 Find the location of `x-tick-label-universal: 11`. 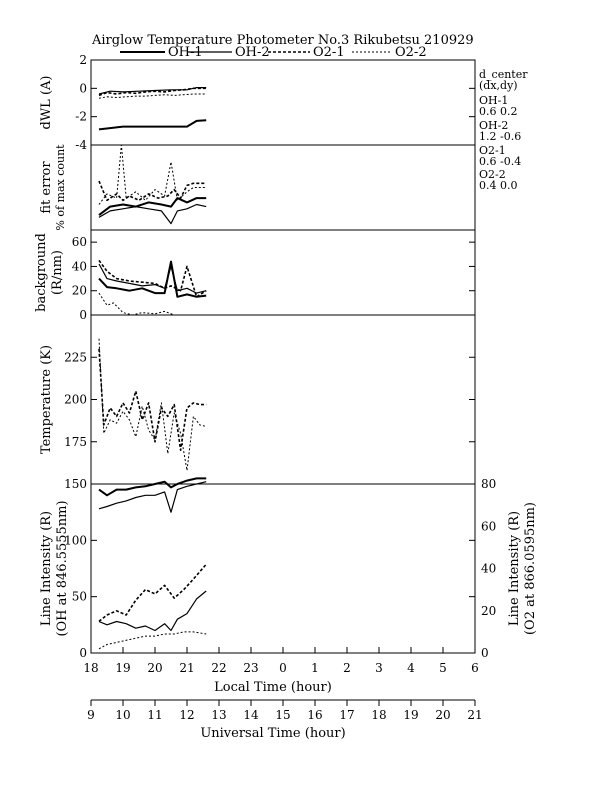

x-tick-label-universal: 11 is located at coordinates (154, 715).